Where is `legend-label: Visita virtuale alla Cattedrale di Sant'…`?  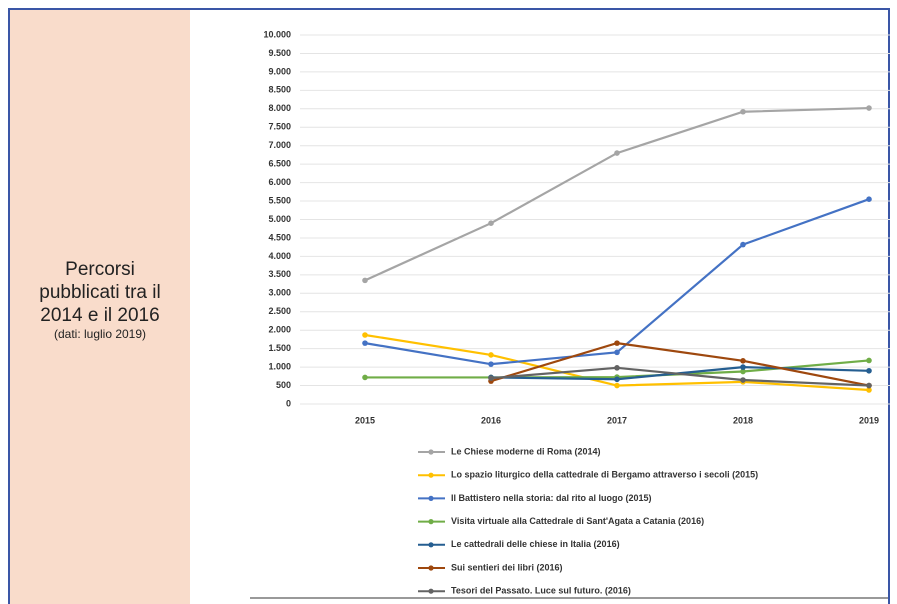
legend-label: Visita virtuale alla Cattedrale di Sant'… is located at coordinates (577, 521).